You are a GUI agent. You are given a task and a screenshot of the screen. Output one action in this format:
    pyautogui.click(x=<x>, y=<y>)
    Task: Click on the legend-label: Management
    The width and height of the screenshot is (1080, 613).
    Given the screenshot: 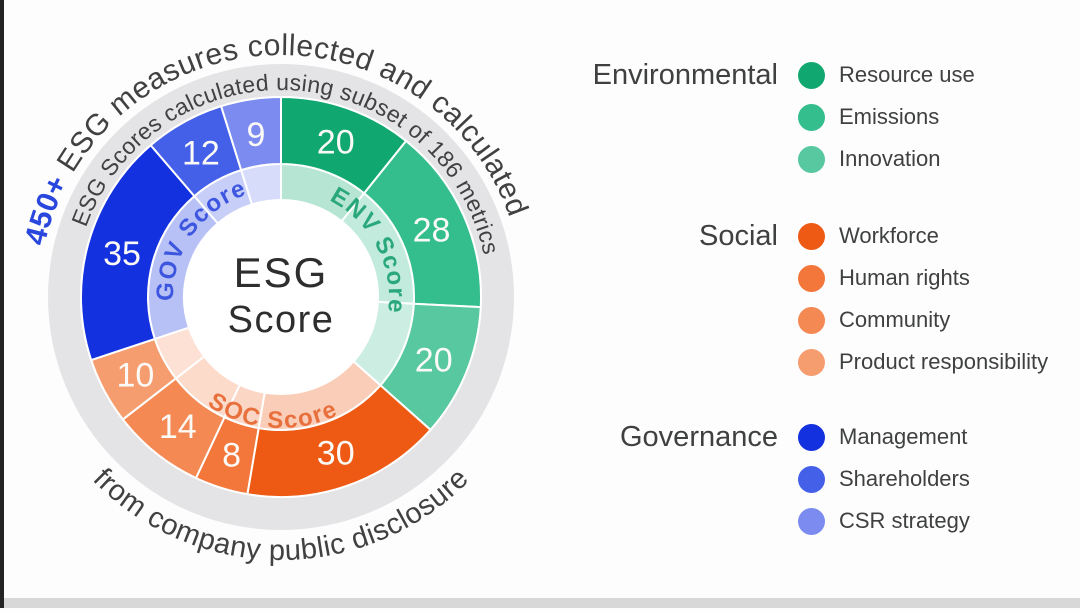 What is the action you would take?
    pyautogui.click(x=903, y=436)
    